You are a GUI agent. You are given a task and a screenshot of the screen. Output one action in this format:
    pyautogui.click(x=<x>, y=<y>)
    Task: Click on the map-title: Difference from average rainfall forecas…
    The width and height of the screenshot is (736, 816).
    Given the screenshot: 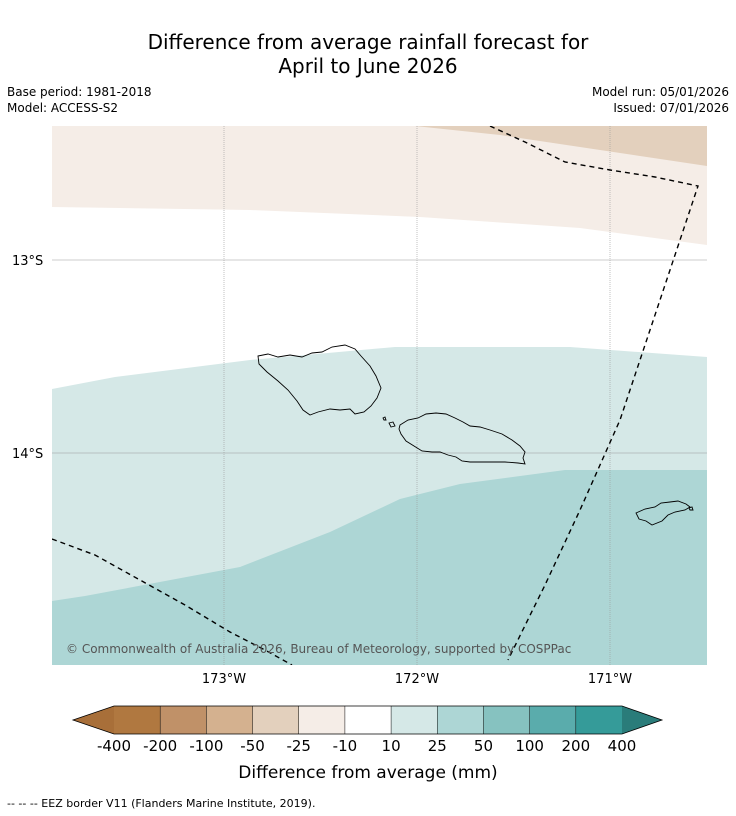 What is the action you would take?
    pyautogui.click(x=368, y=54)
    